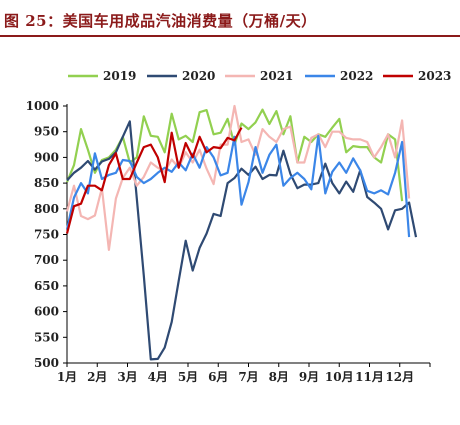 This screenshot has width=460, height=425. Describe the element at coordinates (119, 76) in the screenshot. I see `legend-label-2019: 2019` at that location.